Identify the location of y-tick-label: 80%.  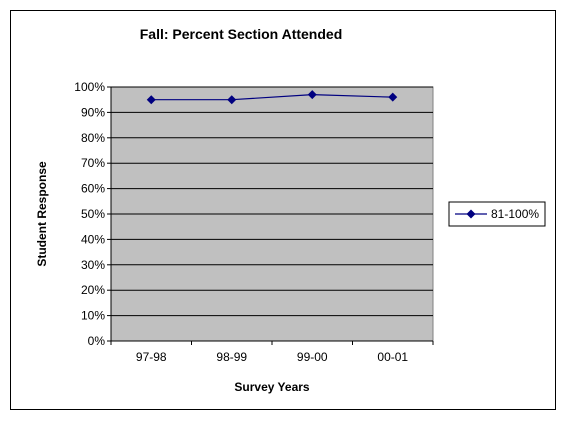
(93, 138).